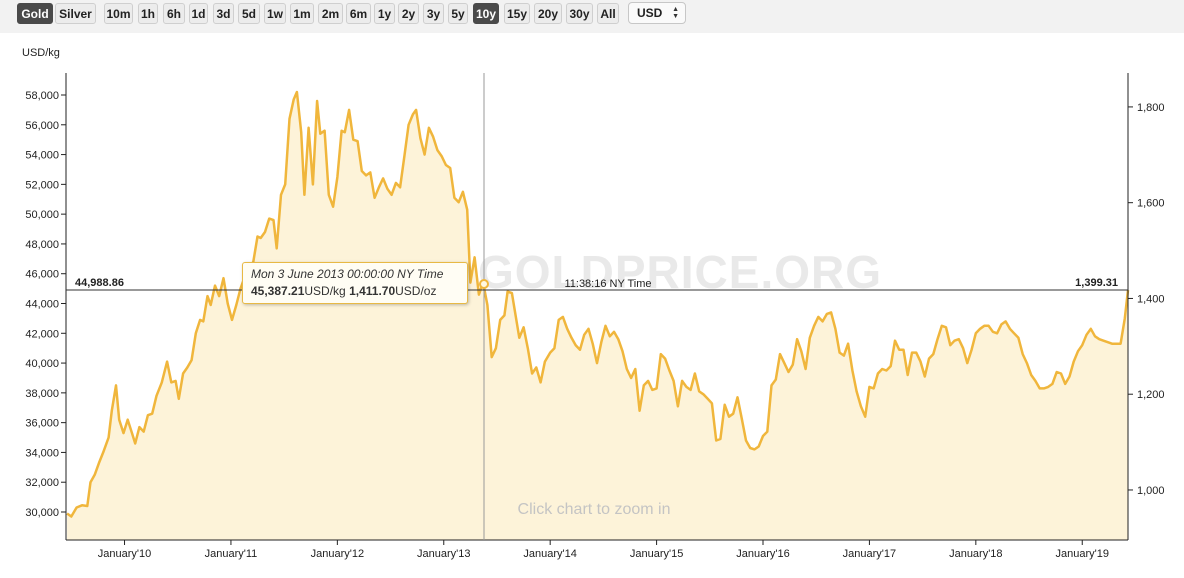  What do you see at coordinates (372, 291) in the screenshot?
I see `tooltip-oz-value: 1,411.70` at bounding box center [372, 291].